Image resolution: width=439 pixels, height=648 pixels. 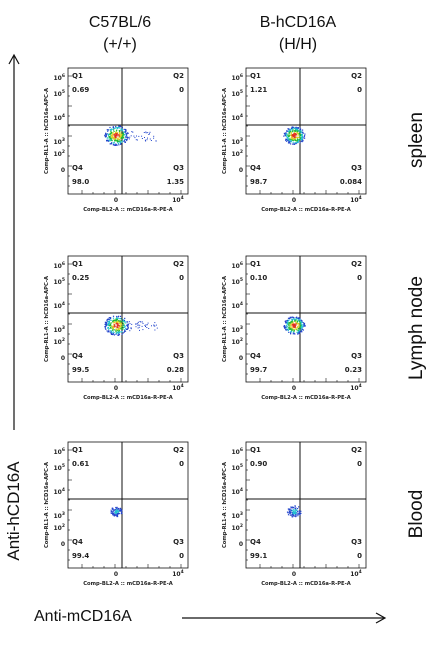 What do you see at coordinates (120, 22) in the screenshot?
I see `column-title-line1: C57BL/6` at bounding box center [120, 22].